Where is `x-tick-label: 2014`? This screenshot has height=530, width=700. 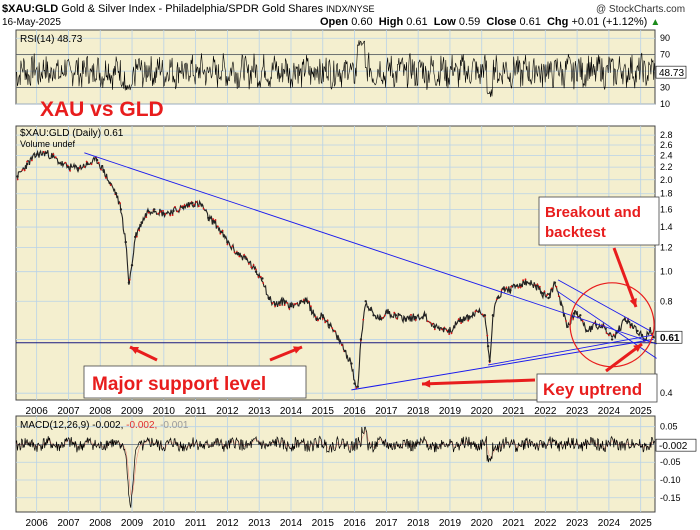 x-tick-label: 2014 is located at coordinates (291, 411).